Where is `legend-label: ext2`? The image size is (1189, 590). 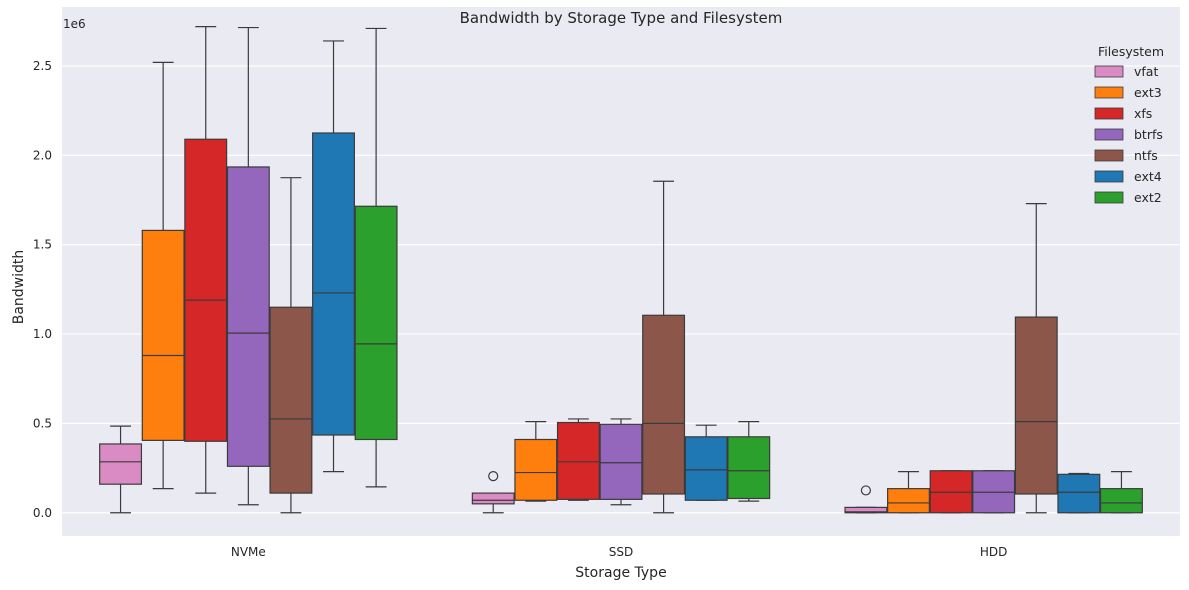 legend-label: ext2 is located at coordinates (1148, 197).